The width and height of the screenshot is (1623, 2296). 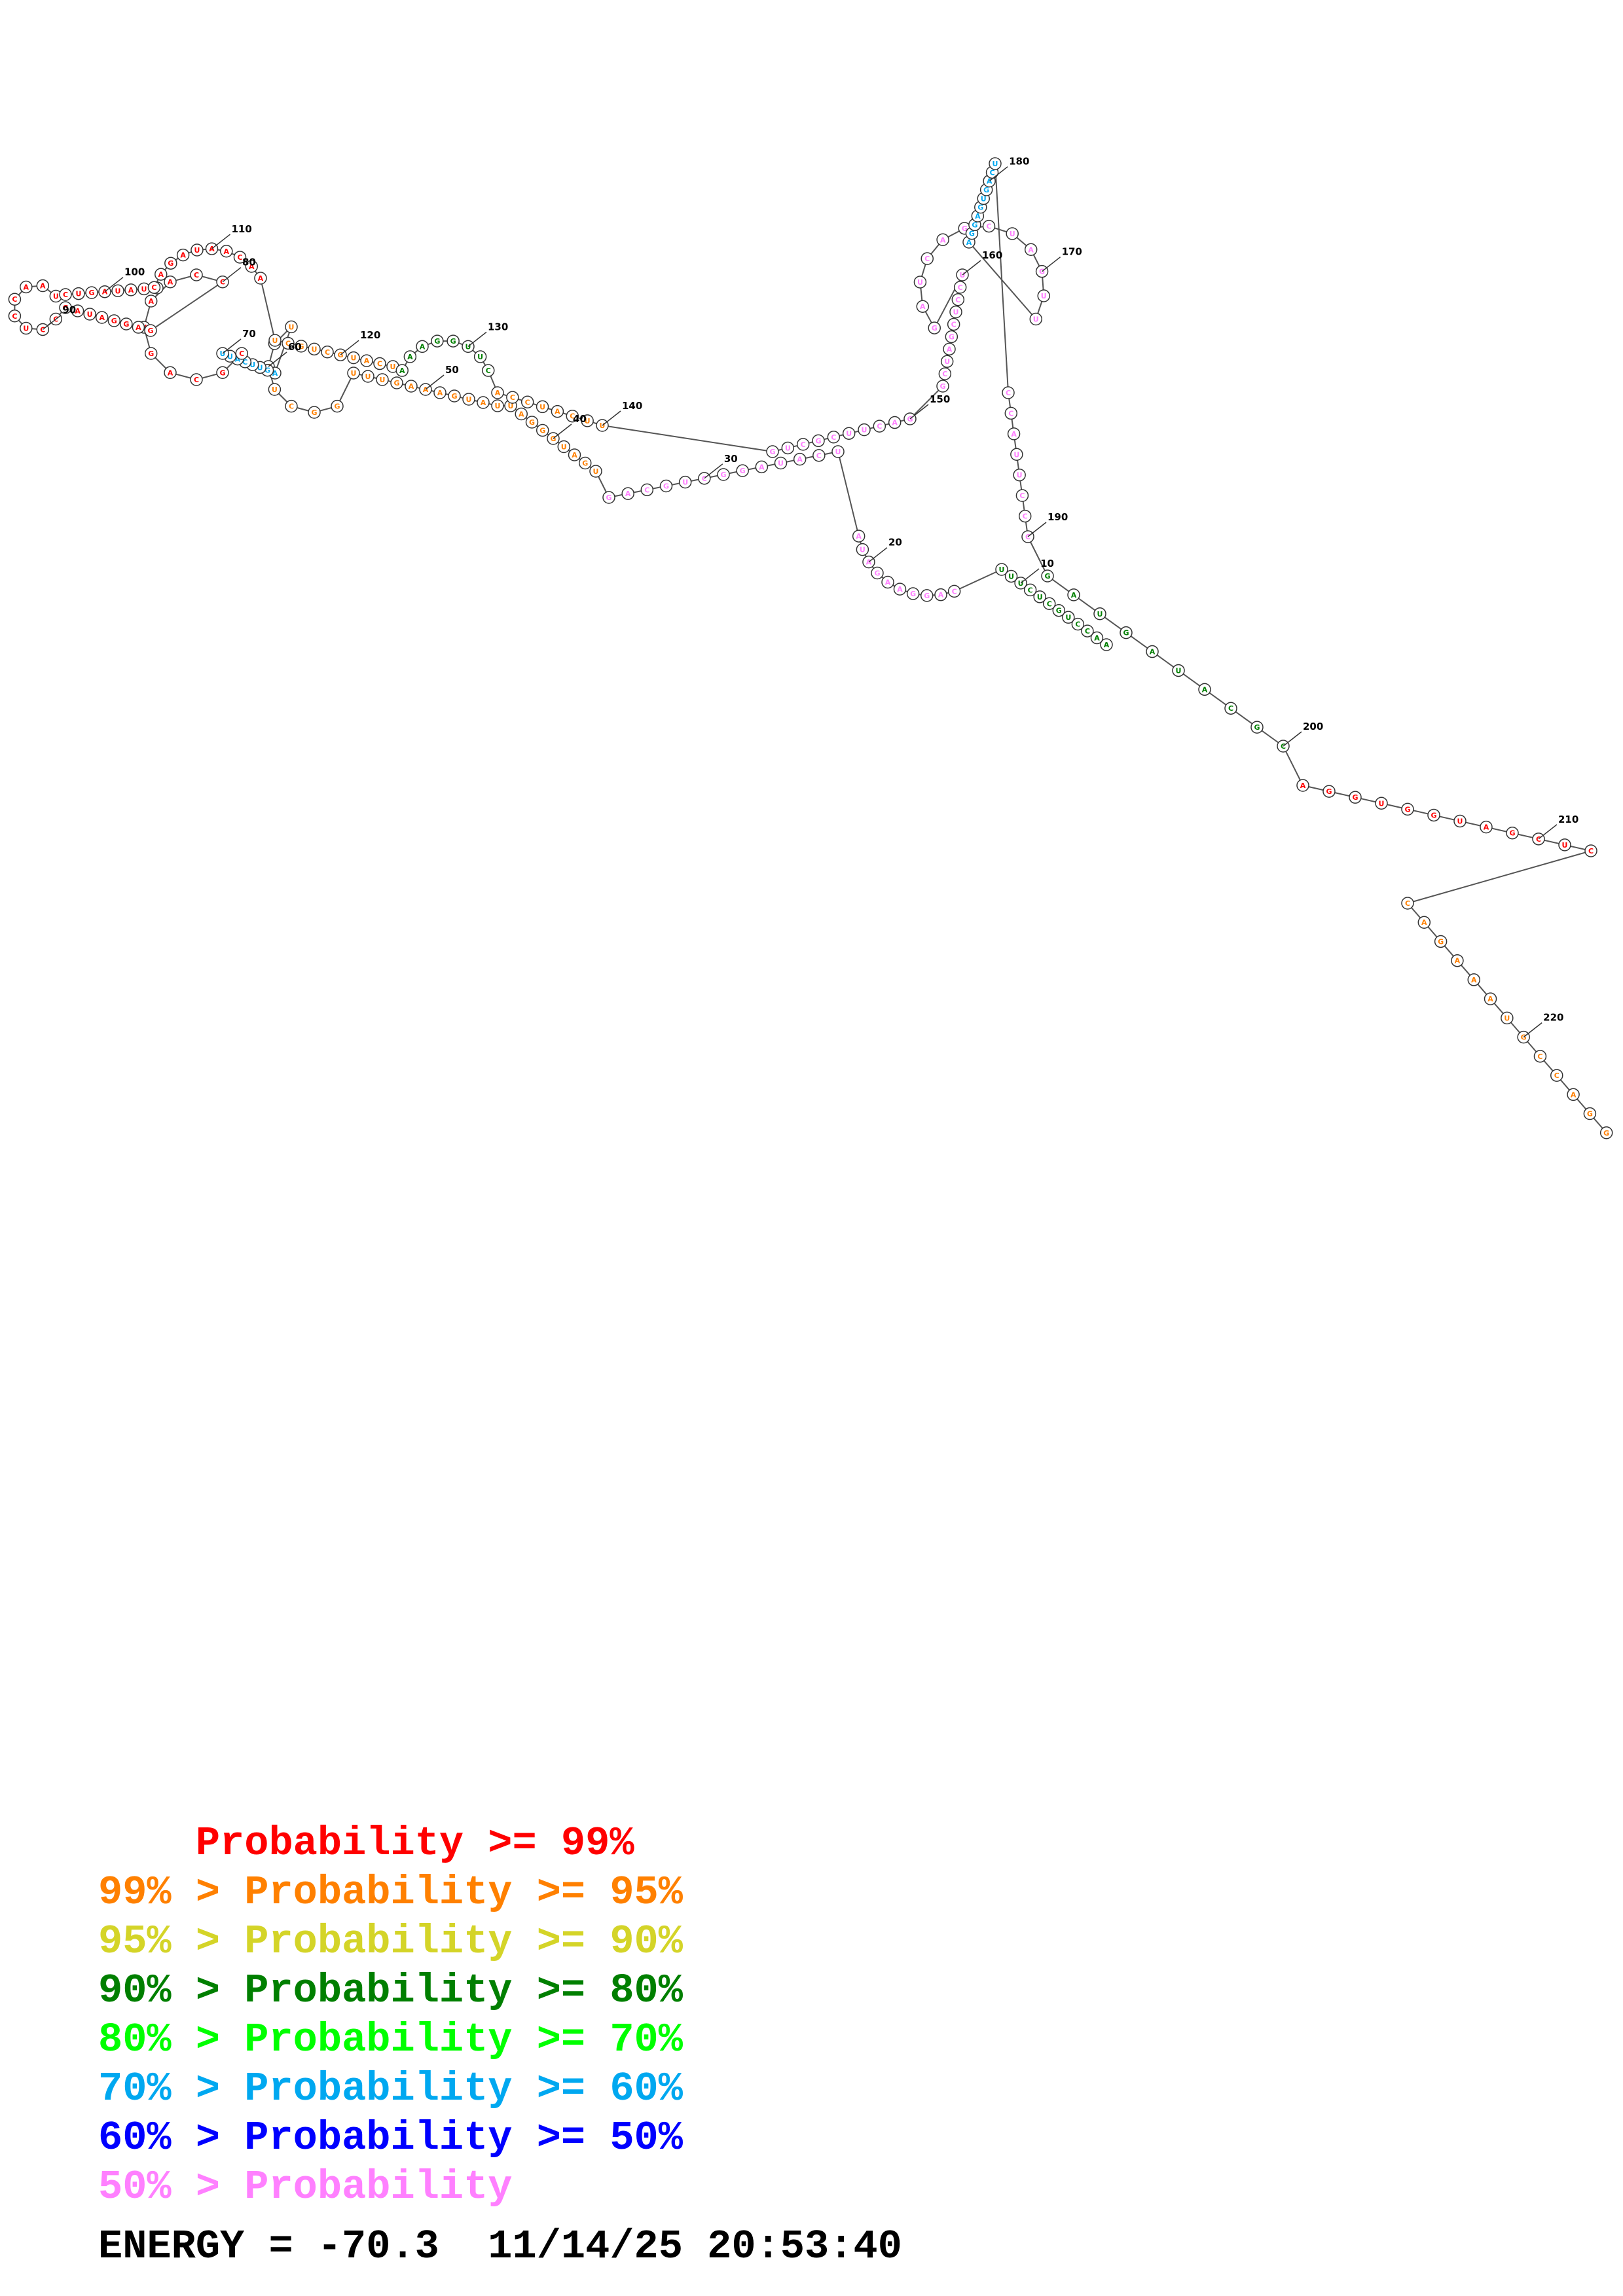 What do you see at coordinates (1568, 819) in the screenshot?
I see `position-label: 210` at bounding box center [1568, 819].